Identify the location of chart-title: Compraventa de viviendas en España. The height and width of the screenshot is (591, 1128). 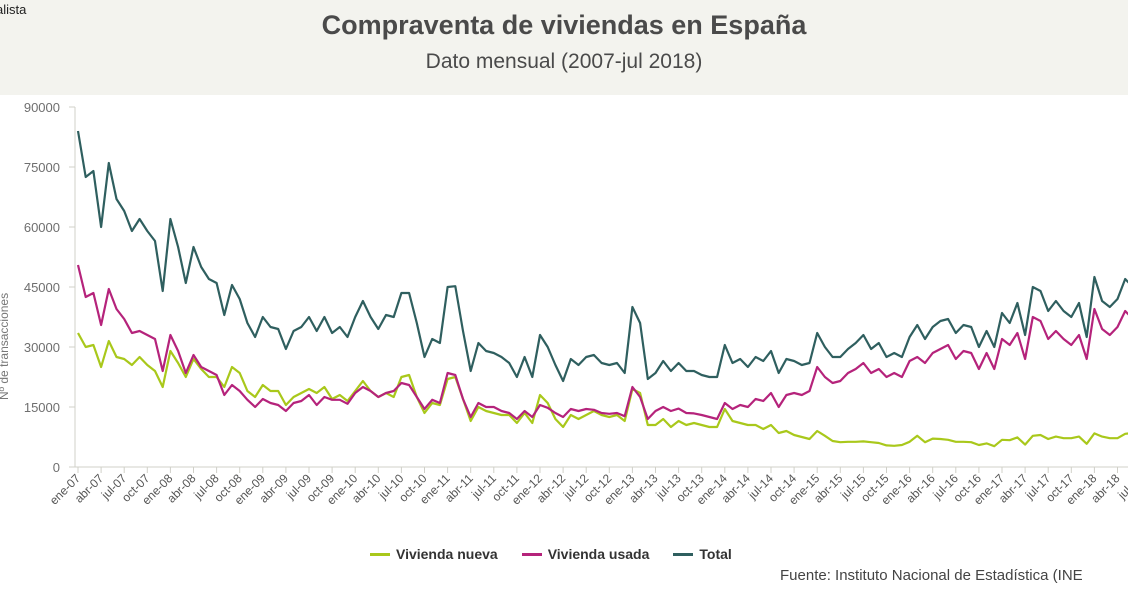
(564, 25).